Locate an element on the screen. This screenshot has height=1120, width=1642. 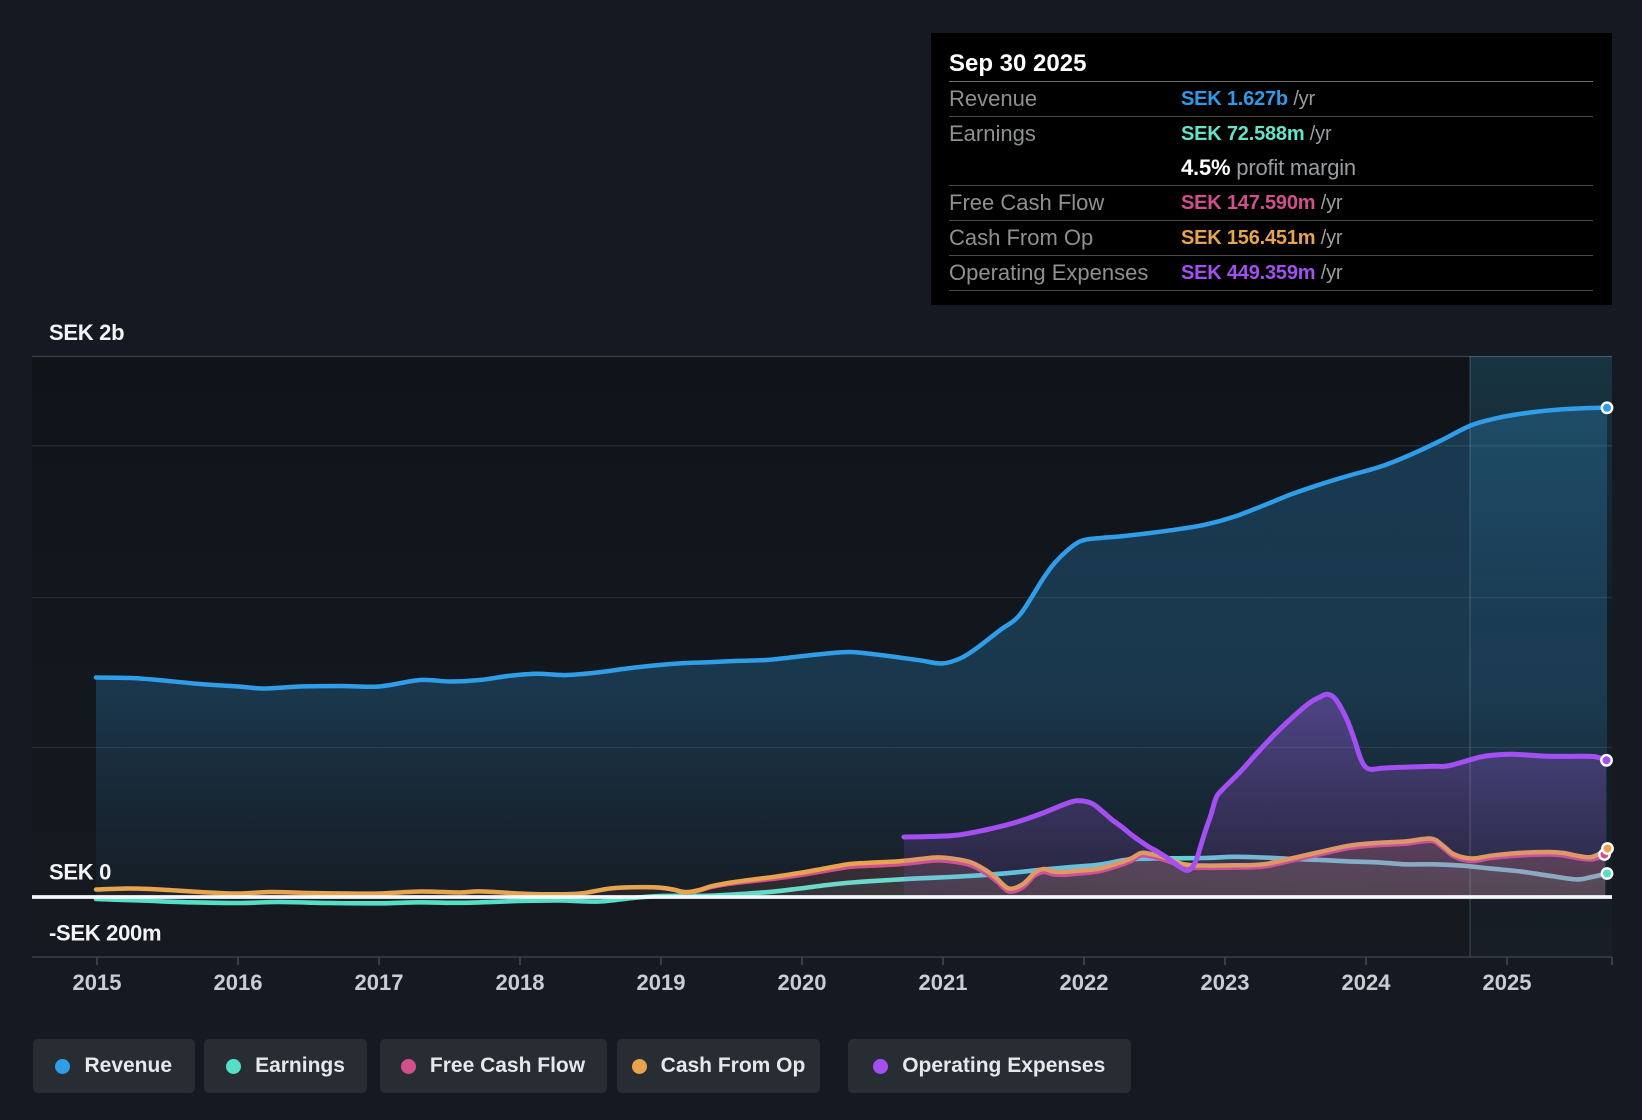
svg-text: 2024 is located at coordinates (1367, 982).